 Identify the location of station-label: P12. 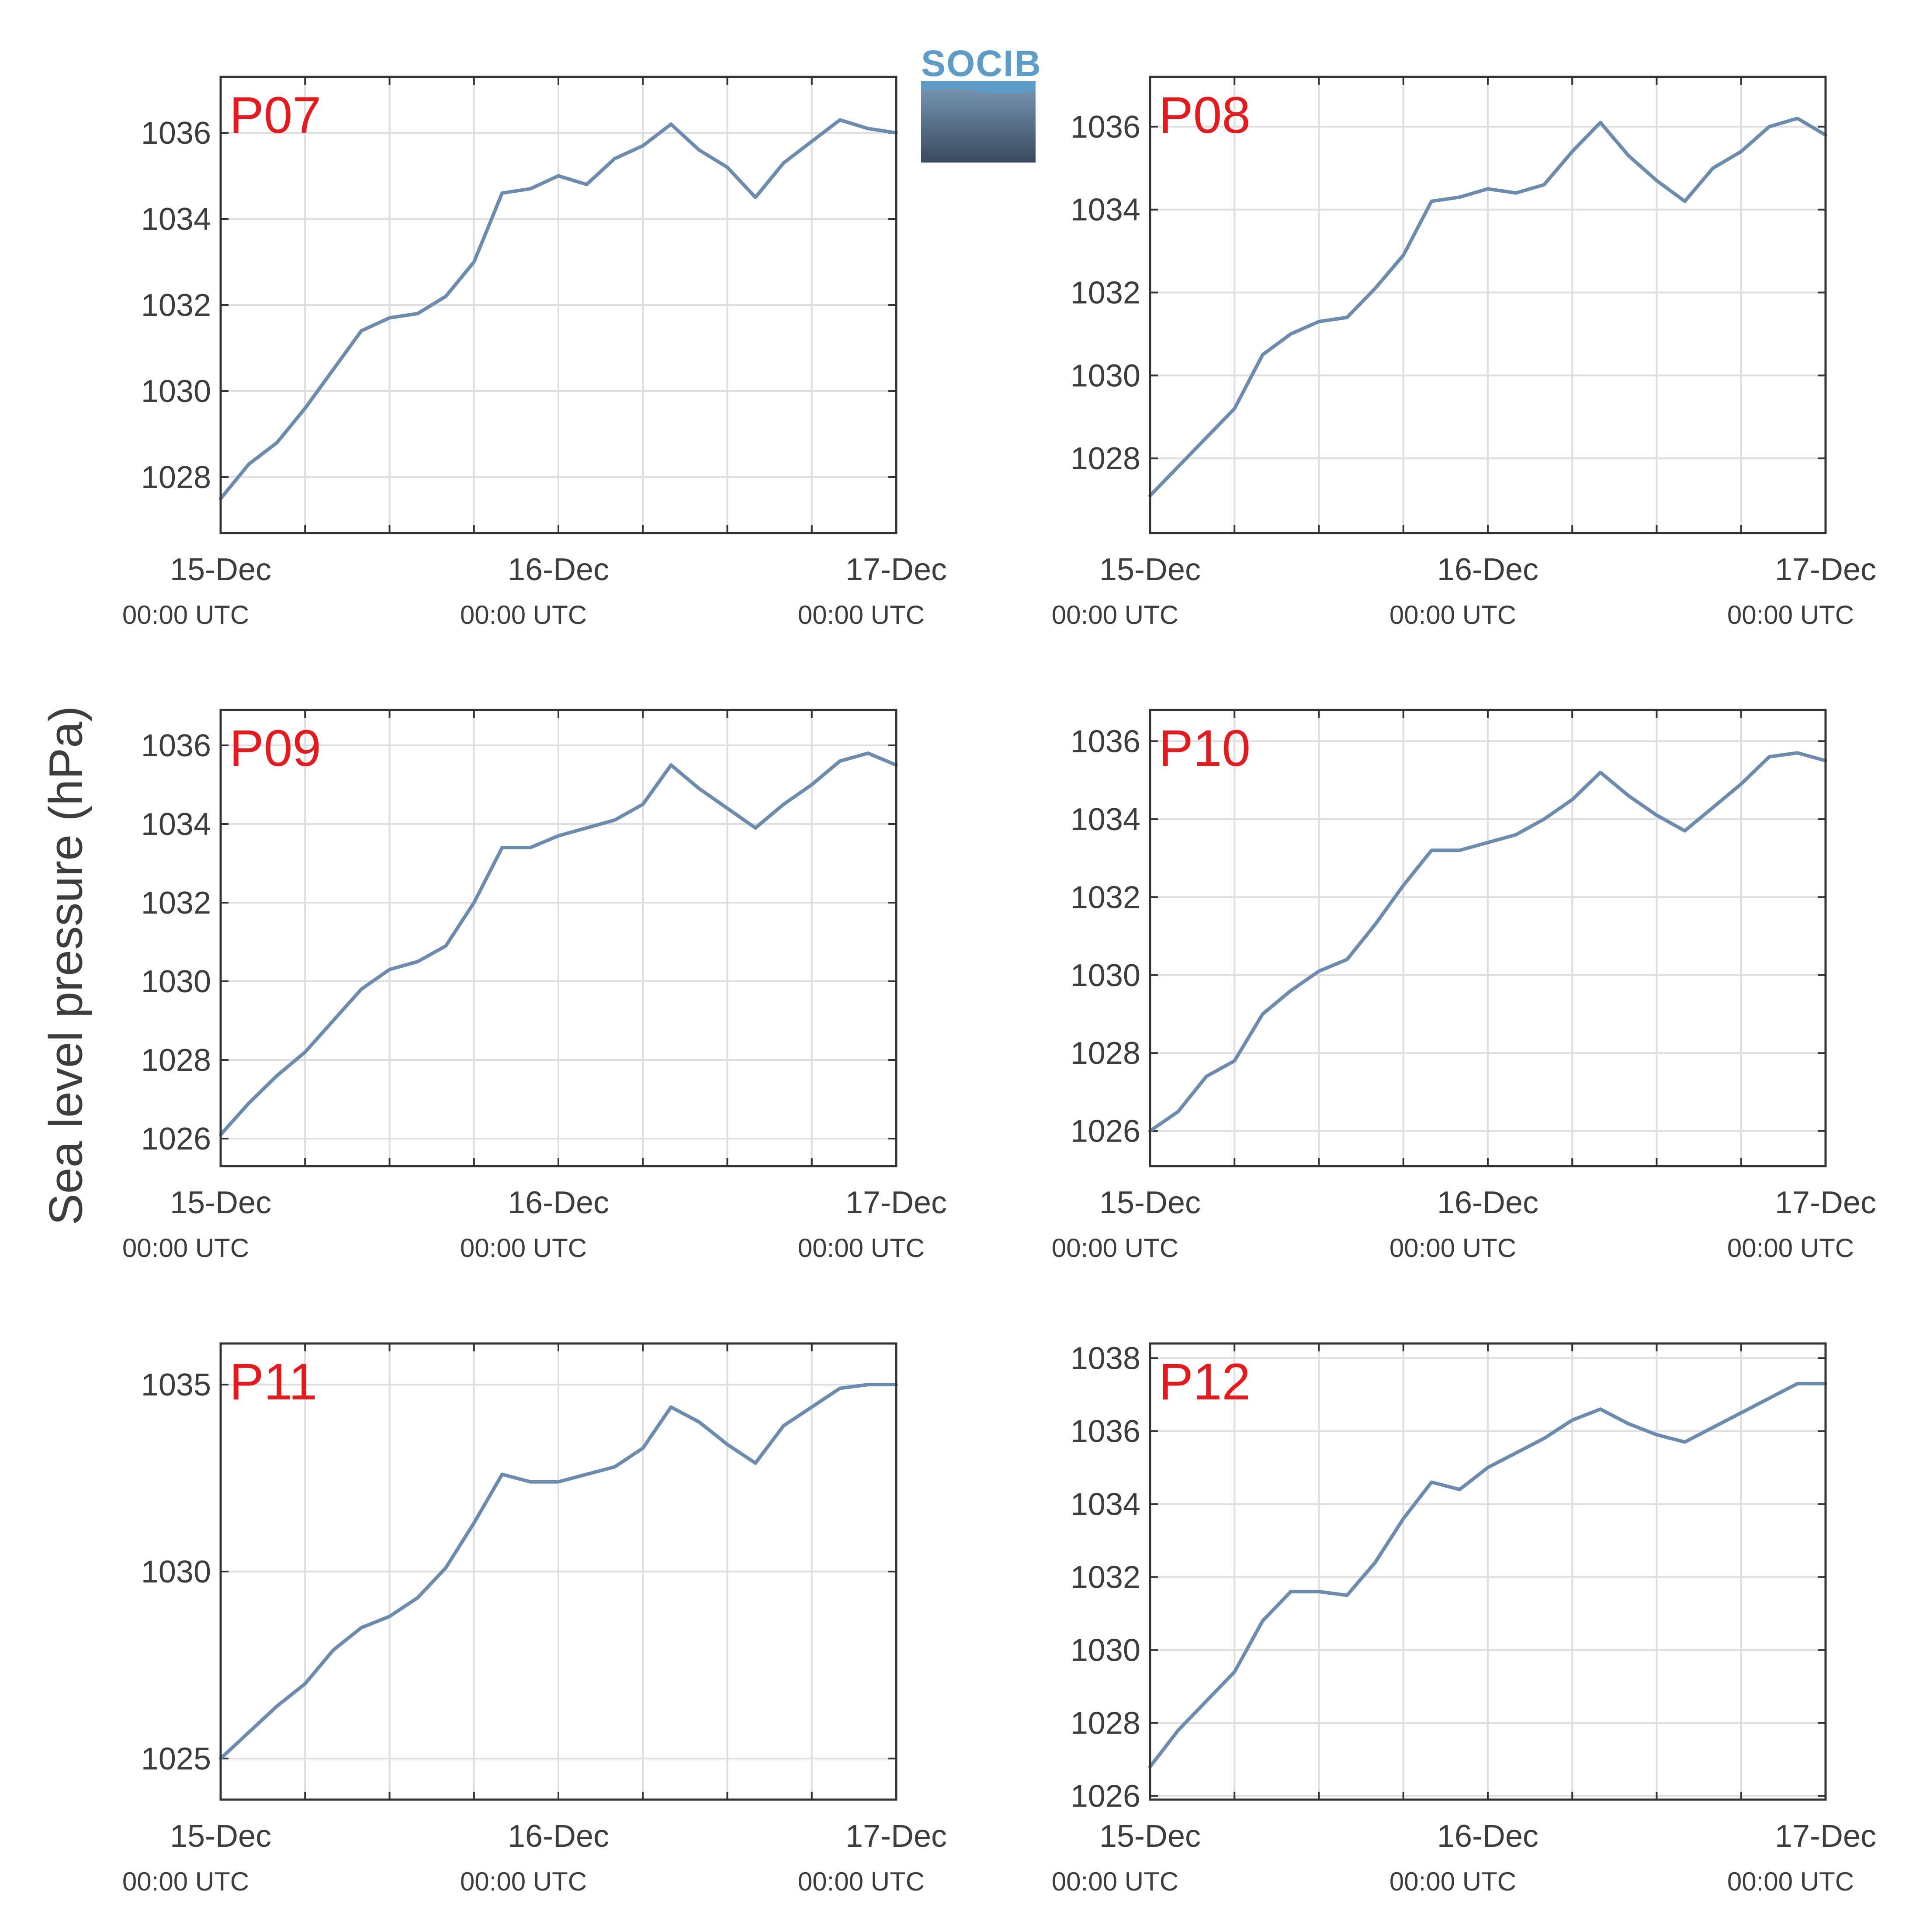
(1205, 1382).